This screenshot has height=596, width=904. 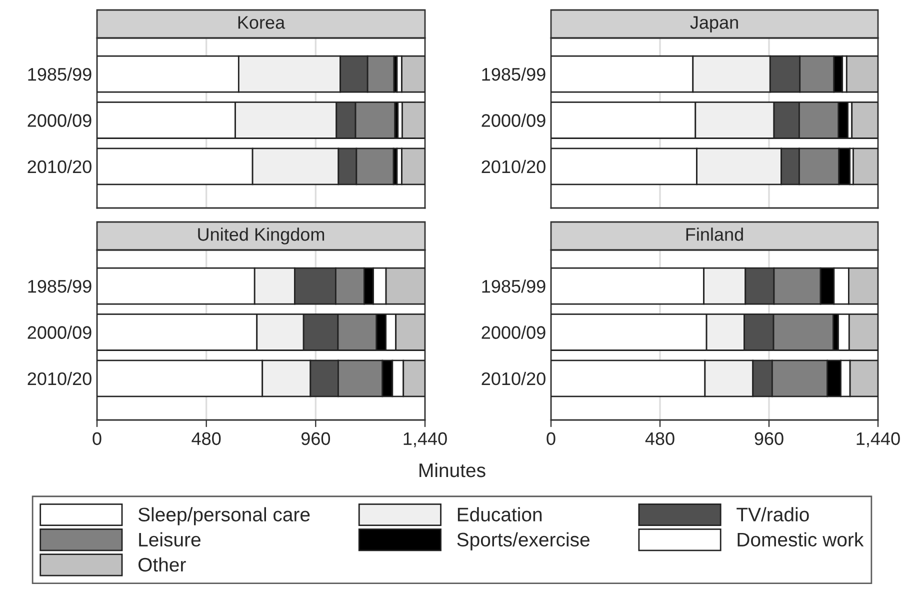 What do you see at coordinates (801, 539) in the screenshot?
I see `legend-label: Domestic work` at bounding box center [801, 539].